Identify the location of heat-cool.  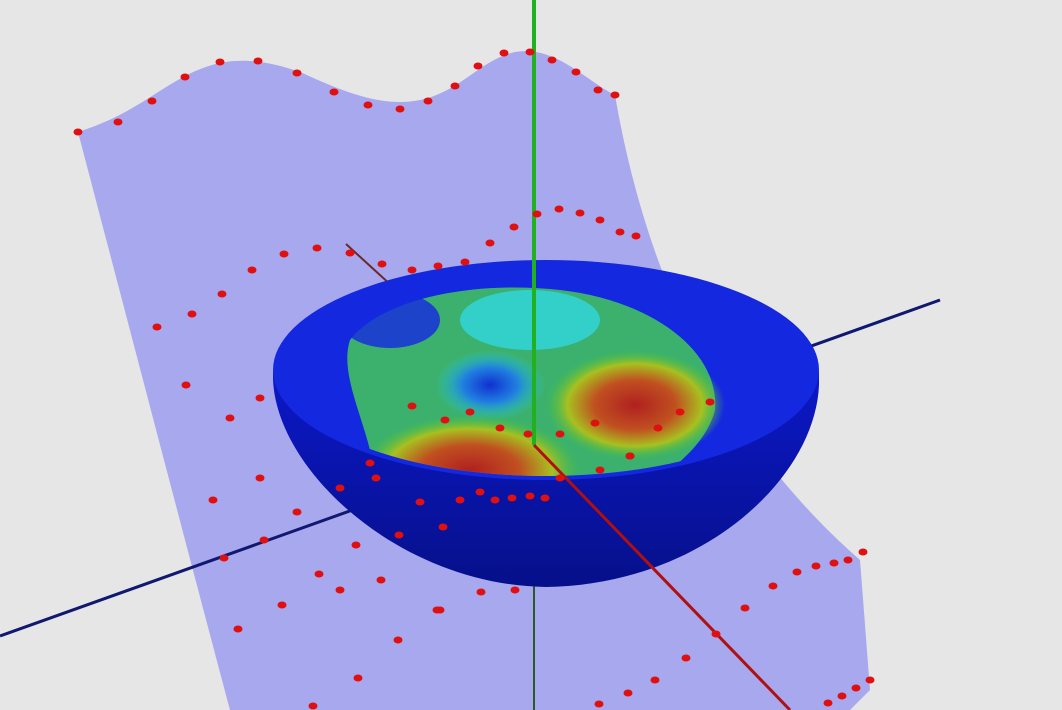
(490, 385).